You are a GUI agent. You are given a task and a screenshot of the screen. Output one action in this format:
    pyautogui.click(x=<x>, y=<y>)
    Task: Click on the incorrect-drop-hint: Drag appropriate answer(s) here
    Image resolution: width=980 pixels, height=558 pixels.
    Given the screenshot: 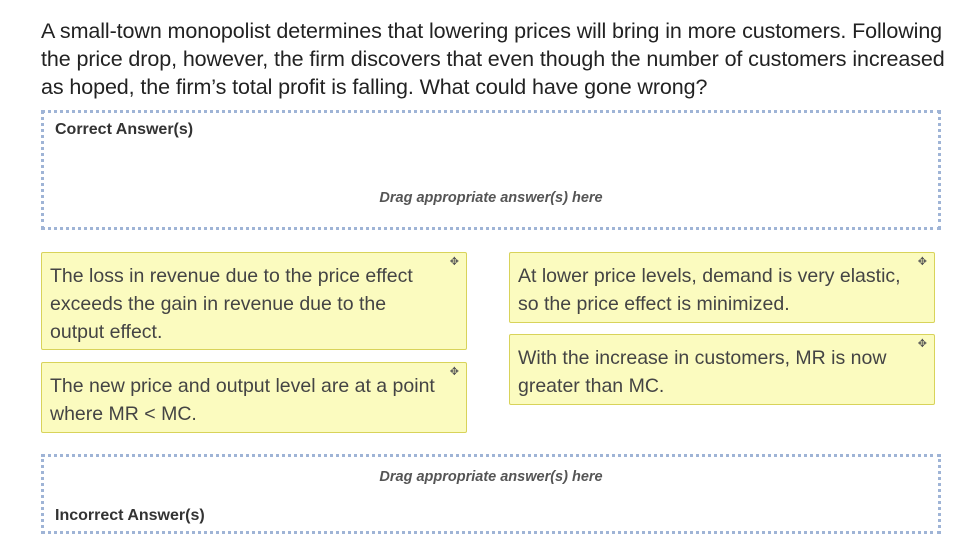 What is the action you would take?
    pyautogui.click(x=491, y=477)
    